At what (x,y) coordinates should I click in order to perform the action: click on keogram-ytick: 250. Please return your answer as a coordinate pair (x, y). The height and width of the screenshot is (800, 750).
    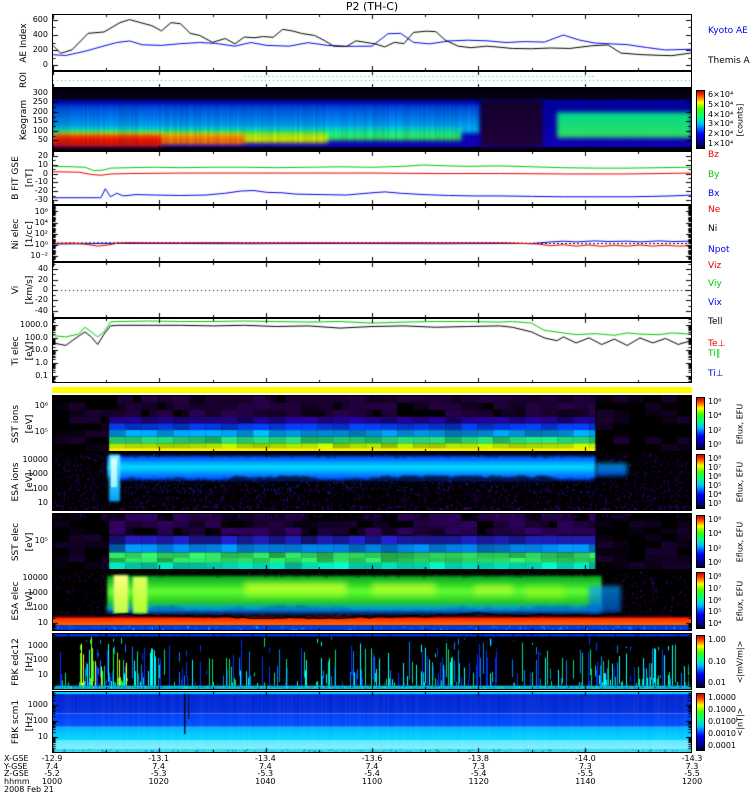
    Looking at the image, I should click on (40, 102).